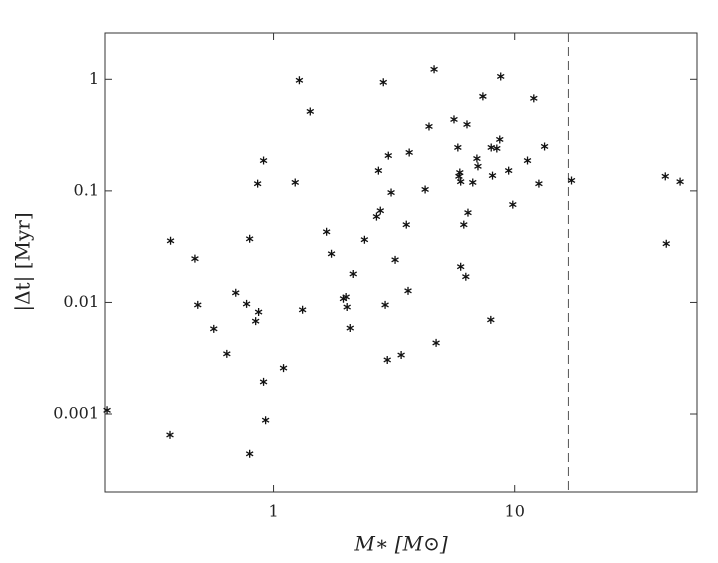 The image size is (718, 563). I want to click on y-tick-label: 0.001, so click(76, 413).